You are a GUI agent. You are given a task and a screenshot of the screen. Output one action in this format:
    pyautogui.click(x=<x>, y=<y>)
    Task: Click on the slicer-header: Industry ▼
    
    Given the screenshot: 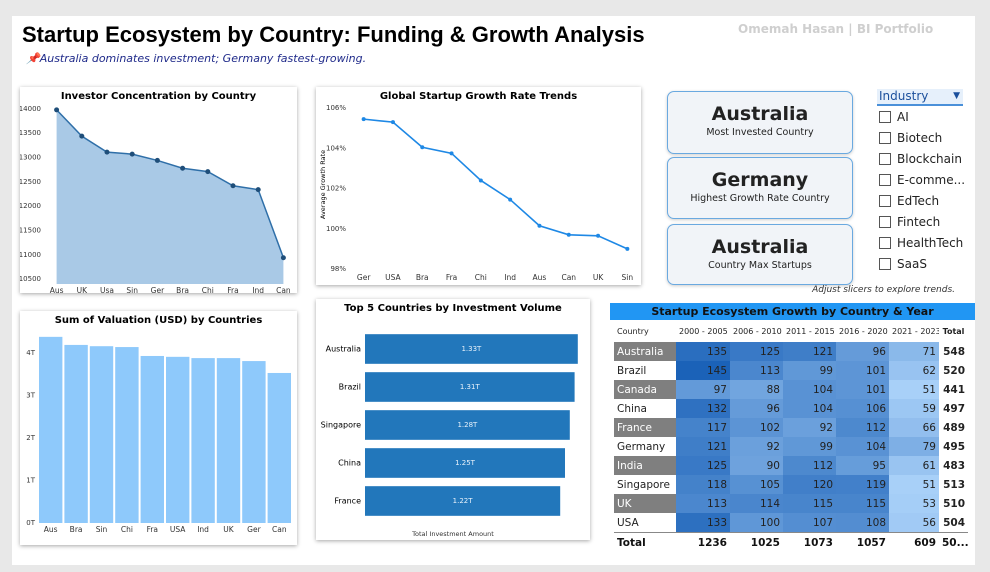 What is the action you would take?
    pyautogui.click(x=920, y=97)
    